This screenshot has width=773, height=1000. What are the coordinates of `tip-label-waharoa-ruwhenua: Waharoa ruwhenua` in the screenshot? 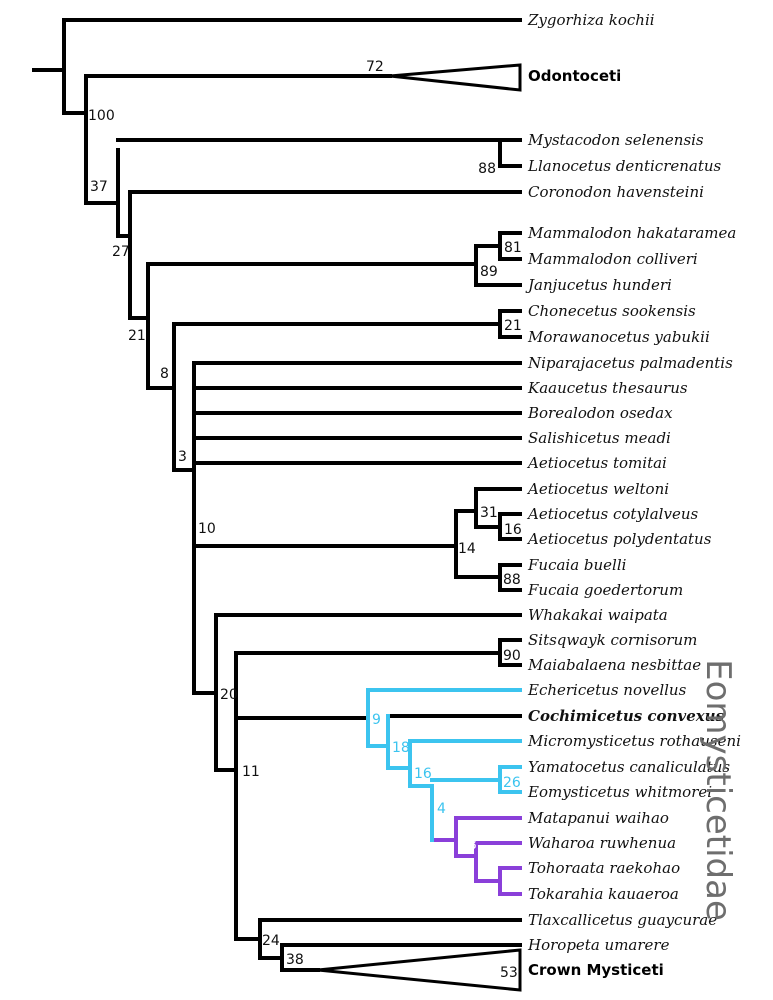 It's located at (602, 843).